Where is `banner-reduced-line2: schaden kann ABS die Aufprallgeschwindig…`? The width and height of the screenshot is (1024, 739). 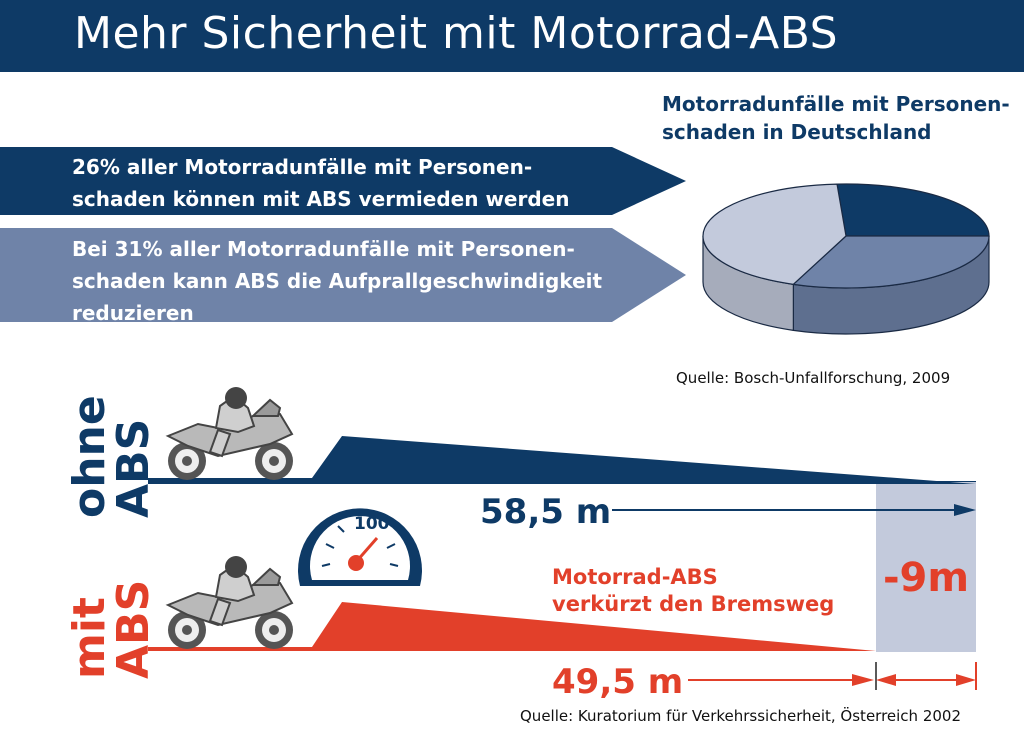
banner-reduced-line2: schaden kann ABS die Aufprallgeschwindig… is located at coordinates (337, 281).